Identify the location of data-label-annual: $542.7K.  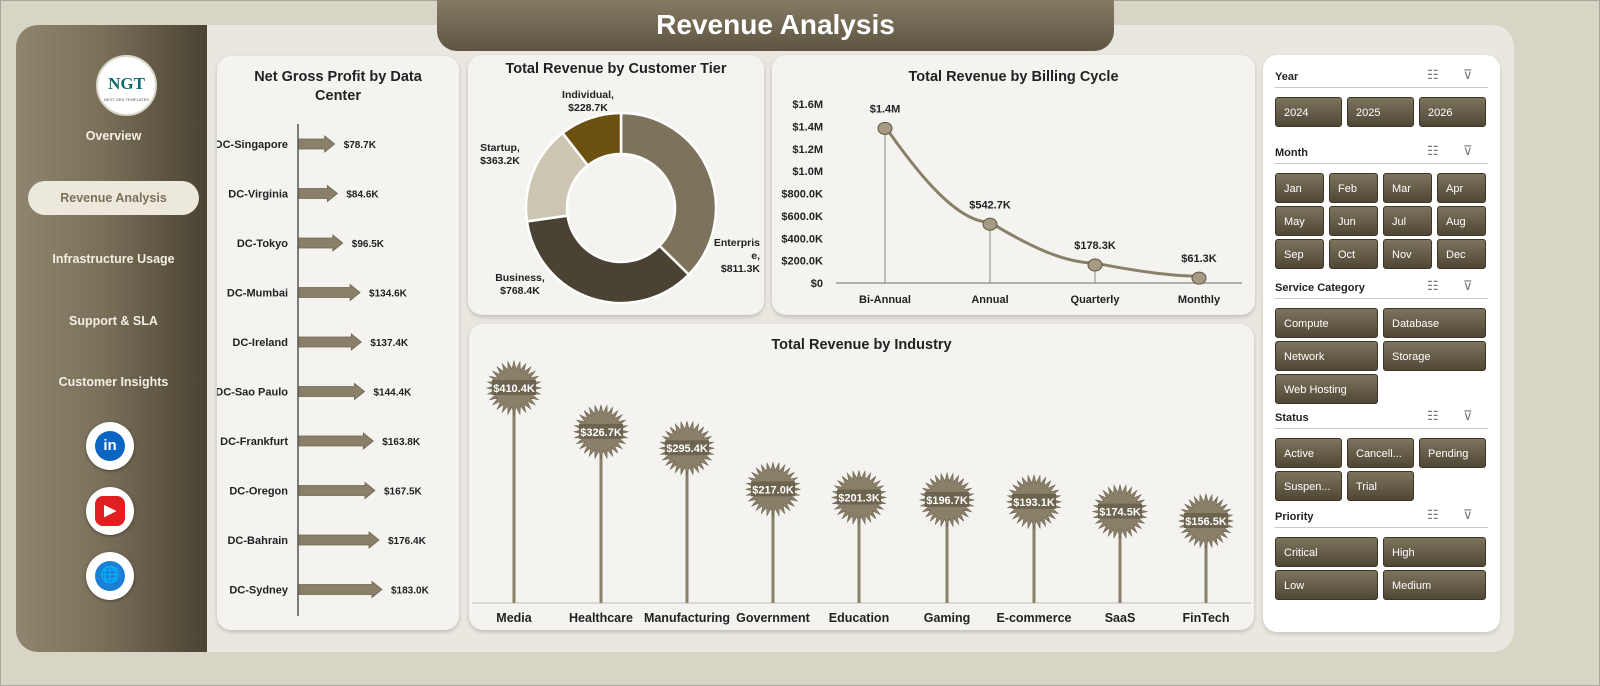
(990, 205).